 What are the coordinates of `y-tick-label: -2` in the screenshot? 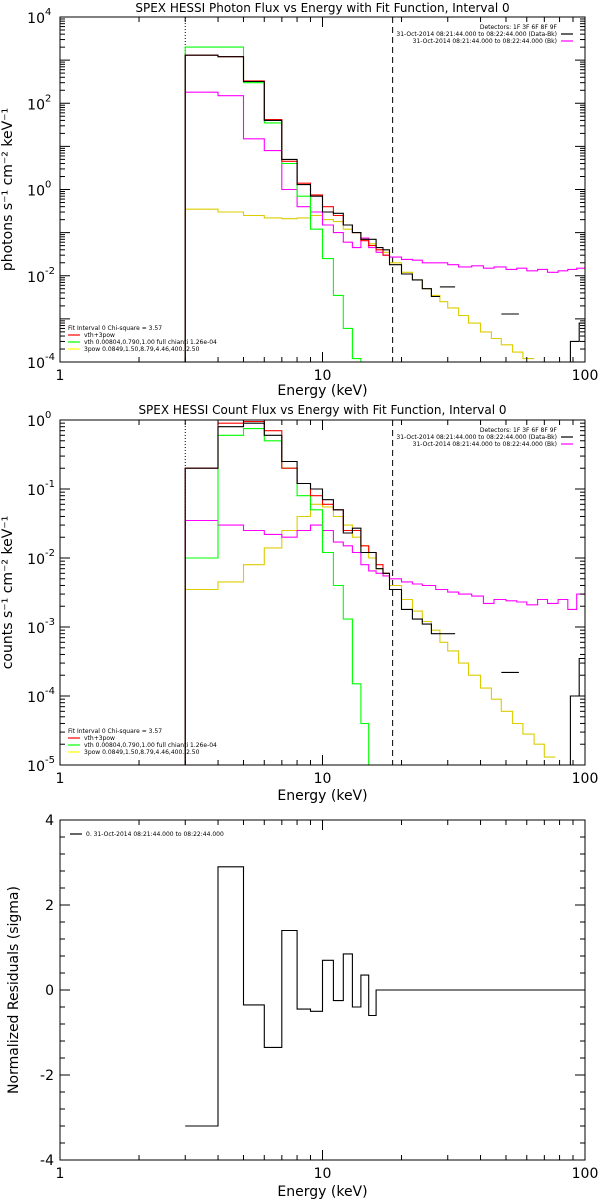 It's located at (47, 1076).